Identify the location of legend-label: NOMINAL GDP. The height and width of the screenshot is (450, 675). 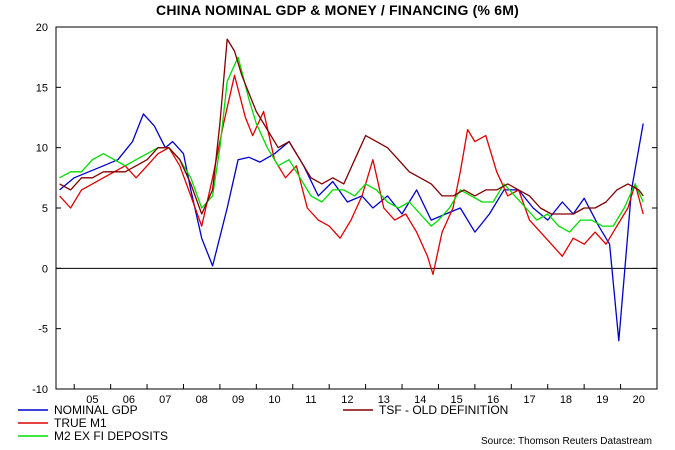
(96, 410).